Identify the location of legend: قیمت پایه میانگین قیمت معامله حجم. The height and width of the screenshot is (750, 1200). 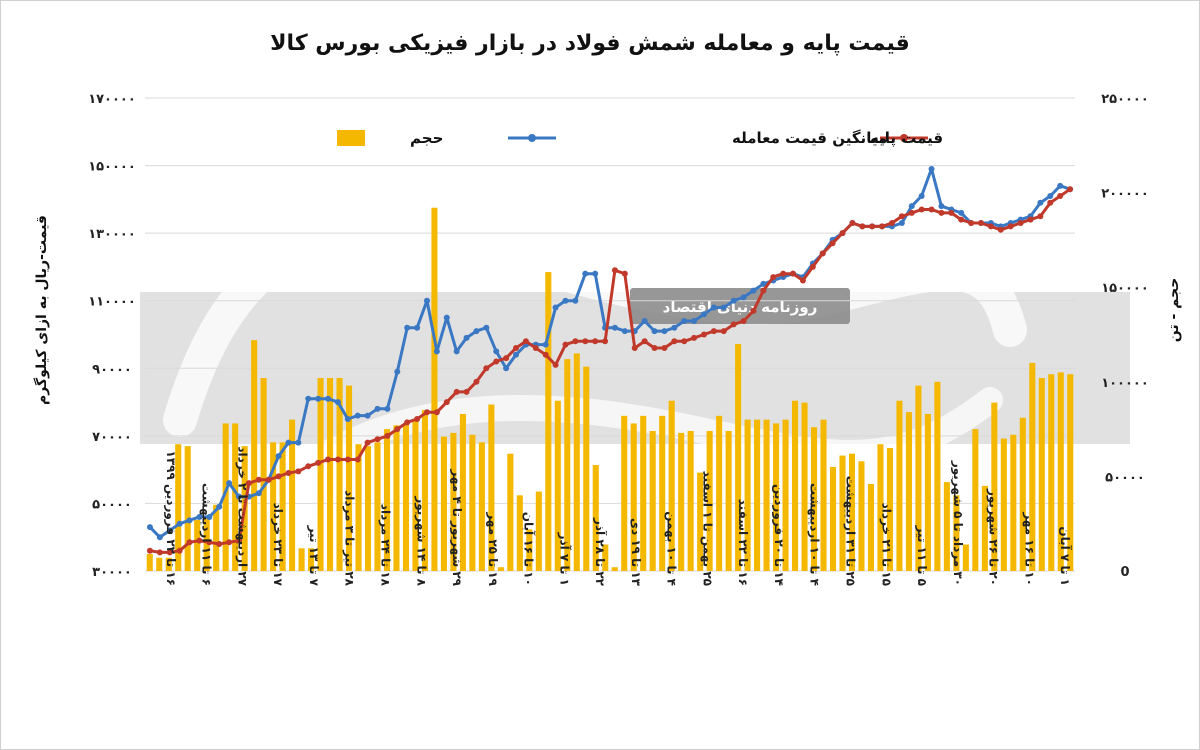
(640, 138).